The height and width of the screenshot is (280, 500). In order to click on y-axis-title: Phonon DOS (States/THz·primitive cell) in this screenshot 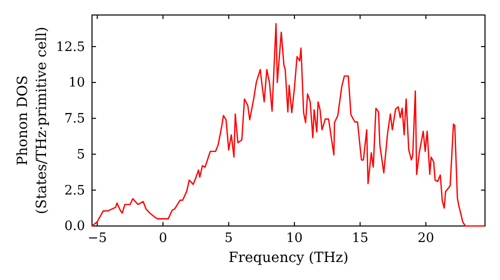, I will do `click(32, 120)`.